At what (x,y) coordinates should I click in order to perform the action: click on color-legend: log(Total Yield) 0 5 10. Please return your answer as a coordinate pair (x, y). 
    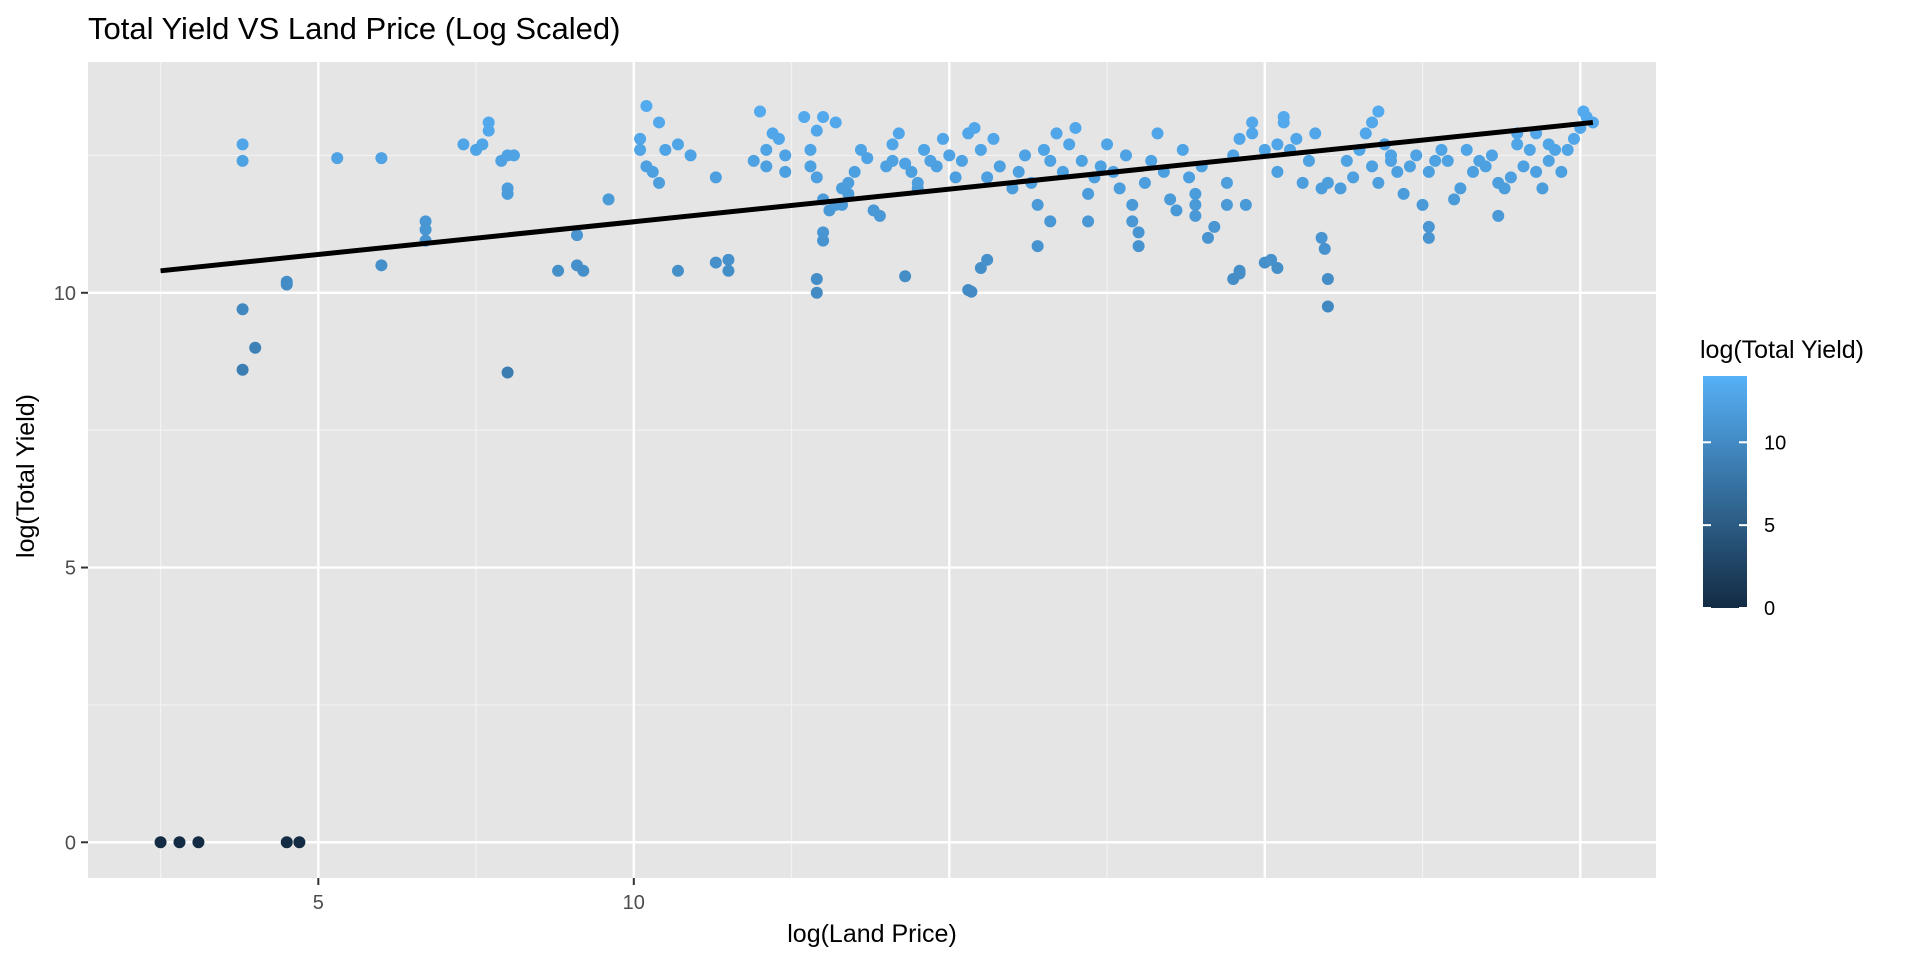
    Looking at the image, I should click on (1782, 478).